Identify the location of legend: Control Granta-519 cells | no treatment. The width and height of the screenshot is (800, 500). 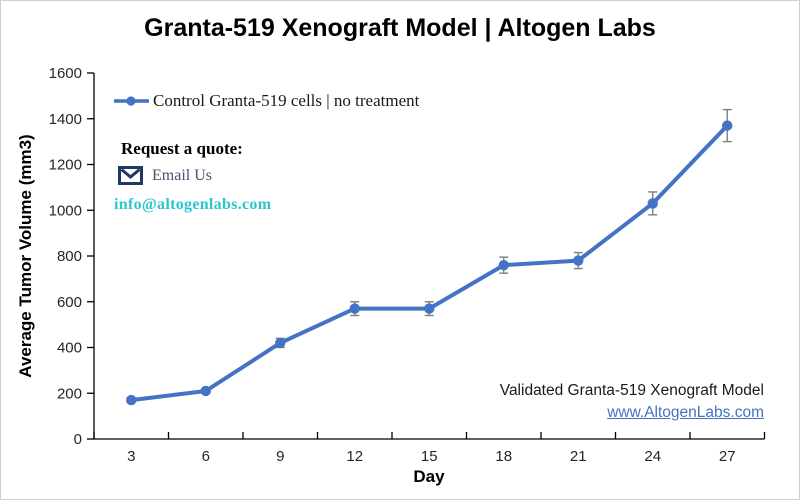
(266, 101).